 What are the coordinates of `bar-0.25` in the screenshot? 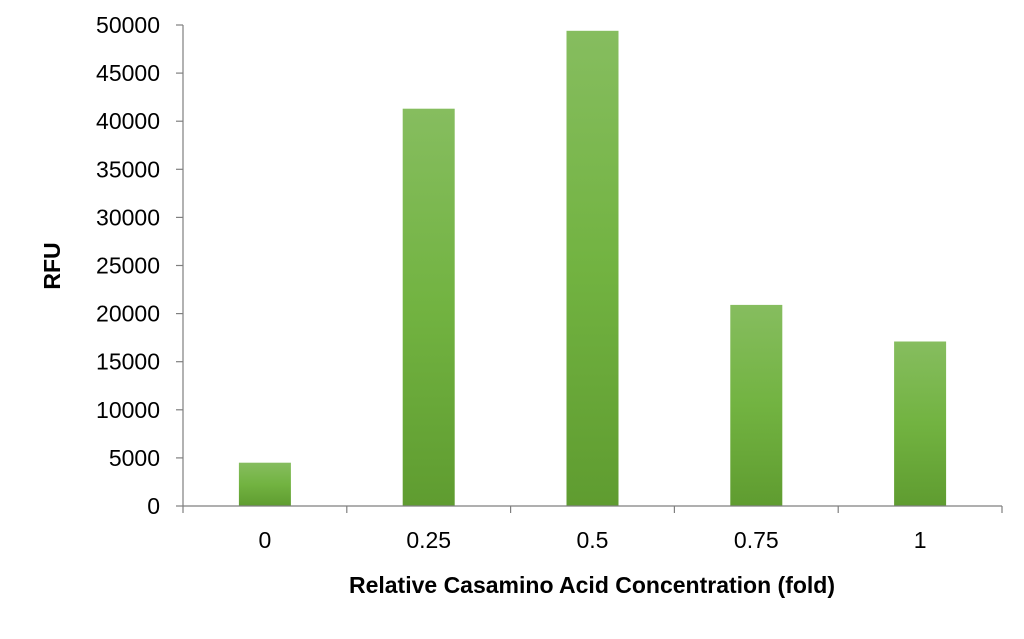 It's located at (428, 307).